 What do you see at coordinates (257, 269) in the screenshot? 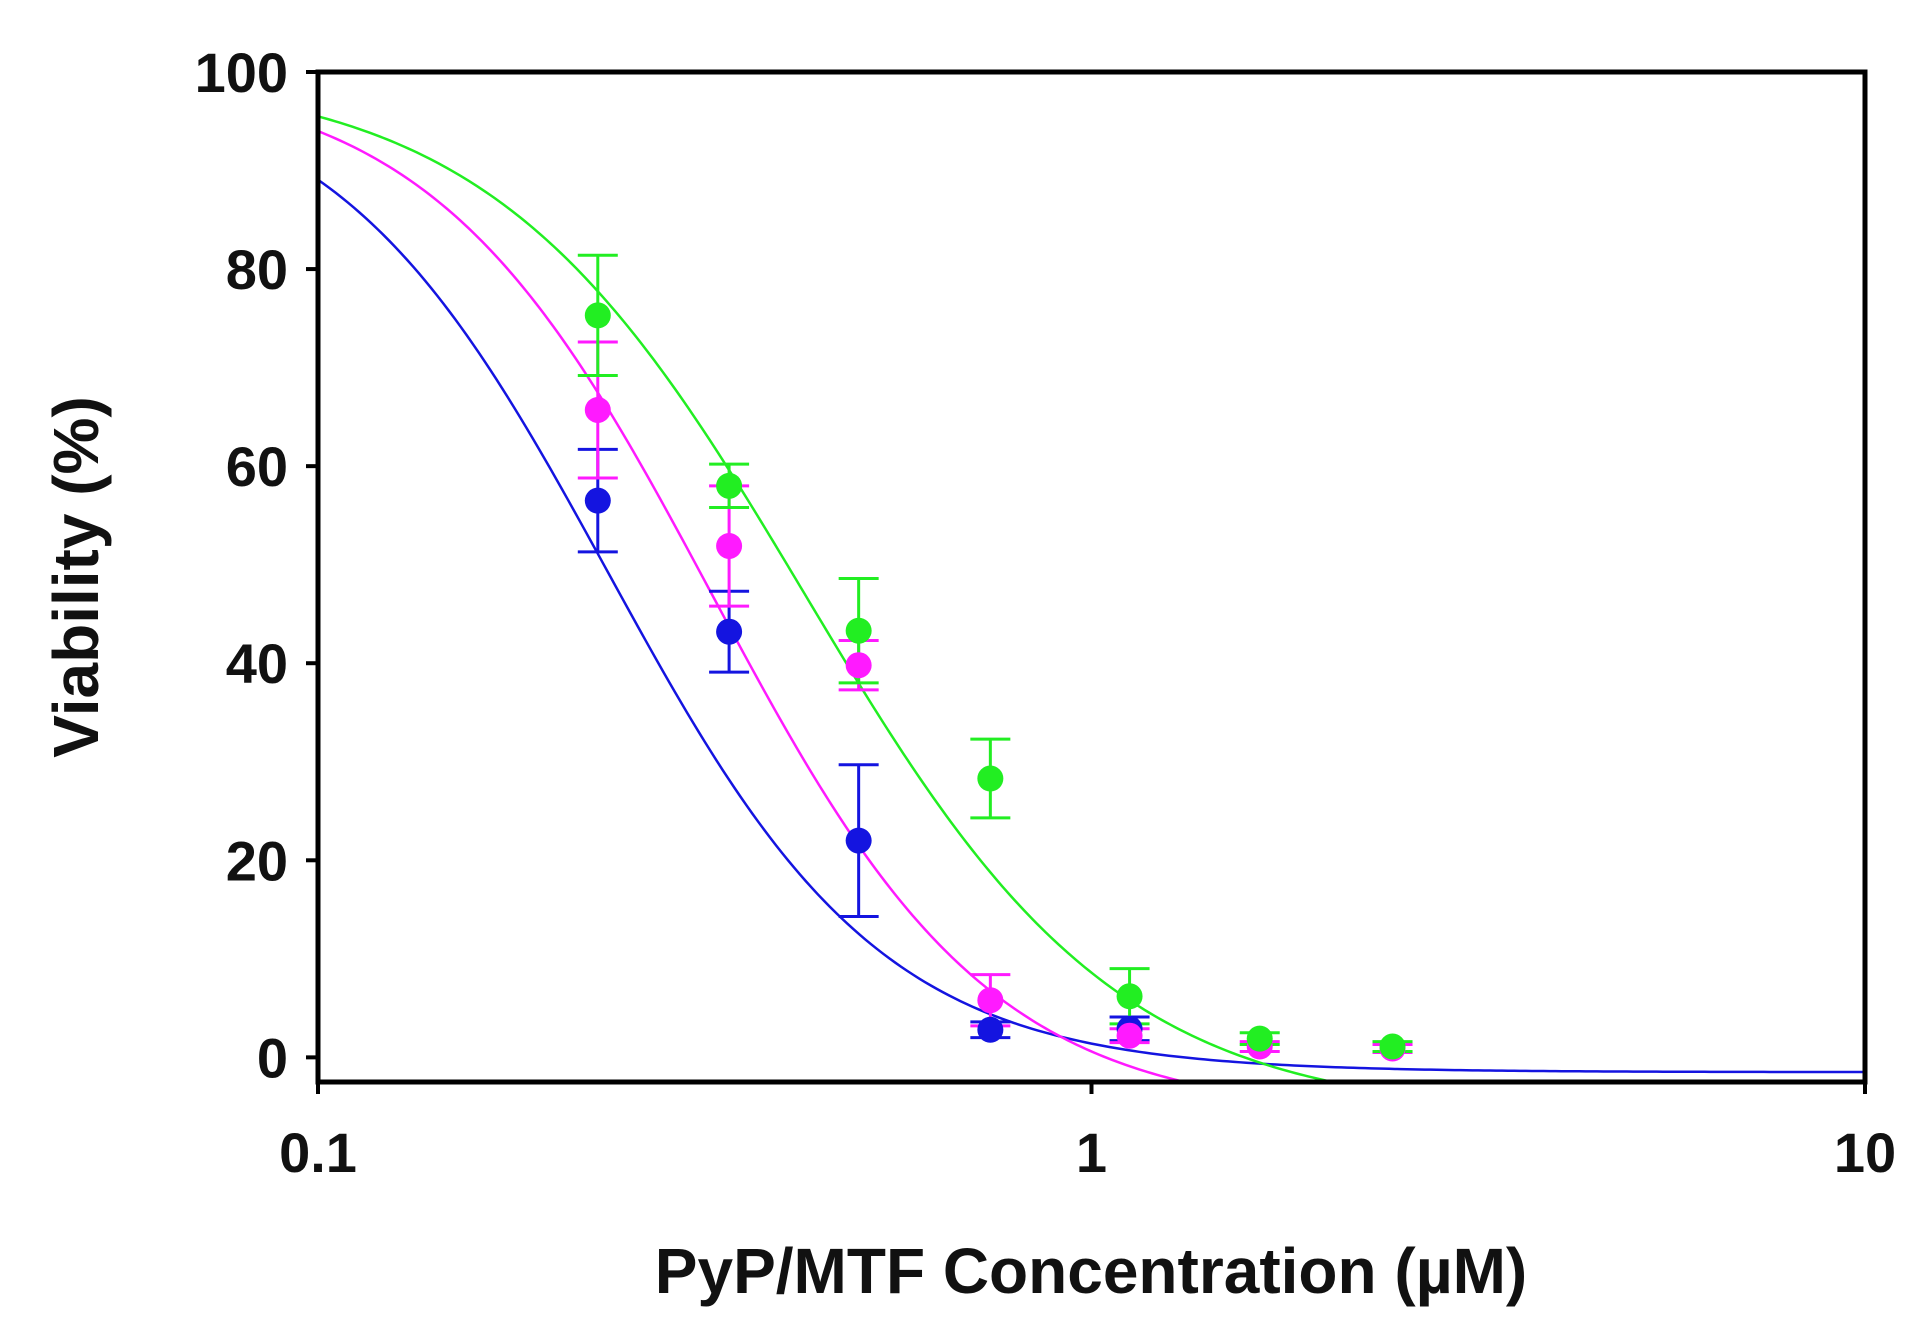
I see `y-tick-label: 80` at bounding box center [257, 269].